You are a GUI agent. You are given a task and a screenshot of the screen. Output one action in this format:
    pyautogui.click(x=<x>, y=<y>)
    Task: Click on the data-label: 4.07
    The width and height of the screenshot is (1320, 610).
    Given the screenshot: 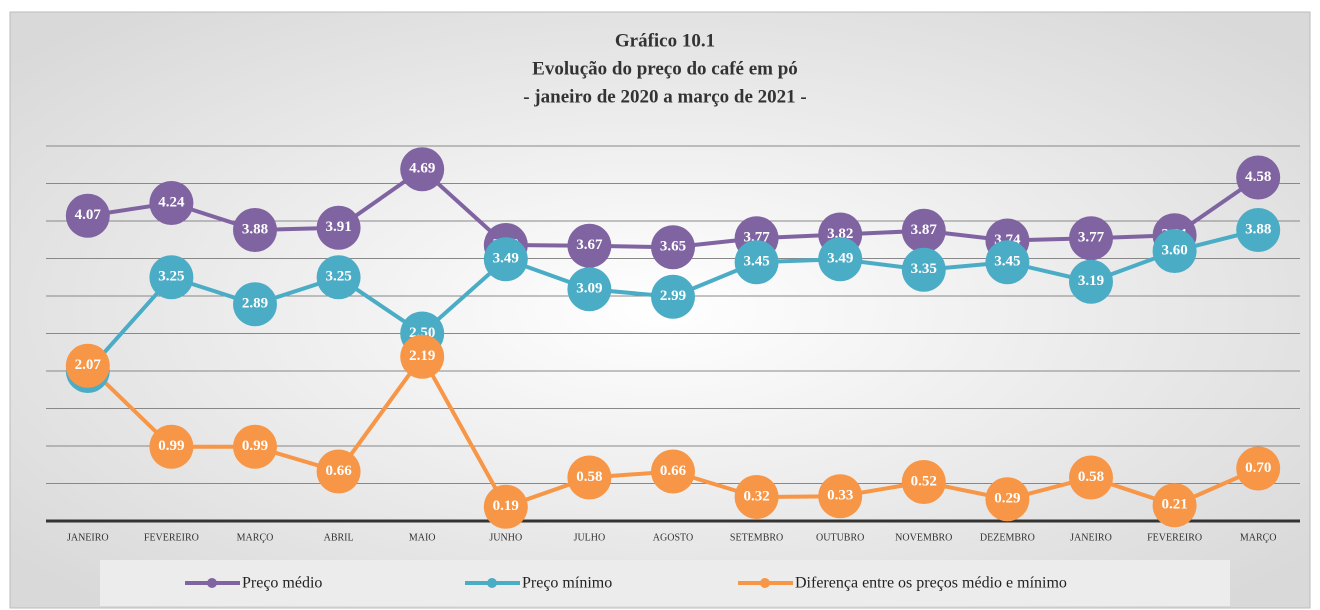 What is the action you would take?
    pyautogui.click(x=88, y=215)
    